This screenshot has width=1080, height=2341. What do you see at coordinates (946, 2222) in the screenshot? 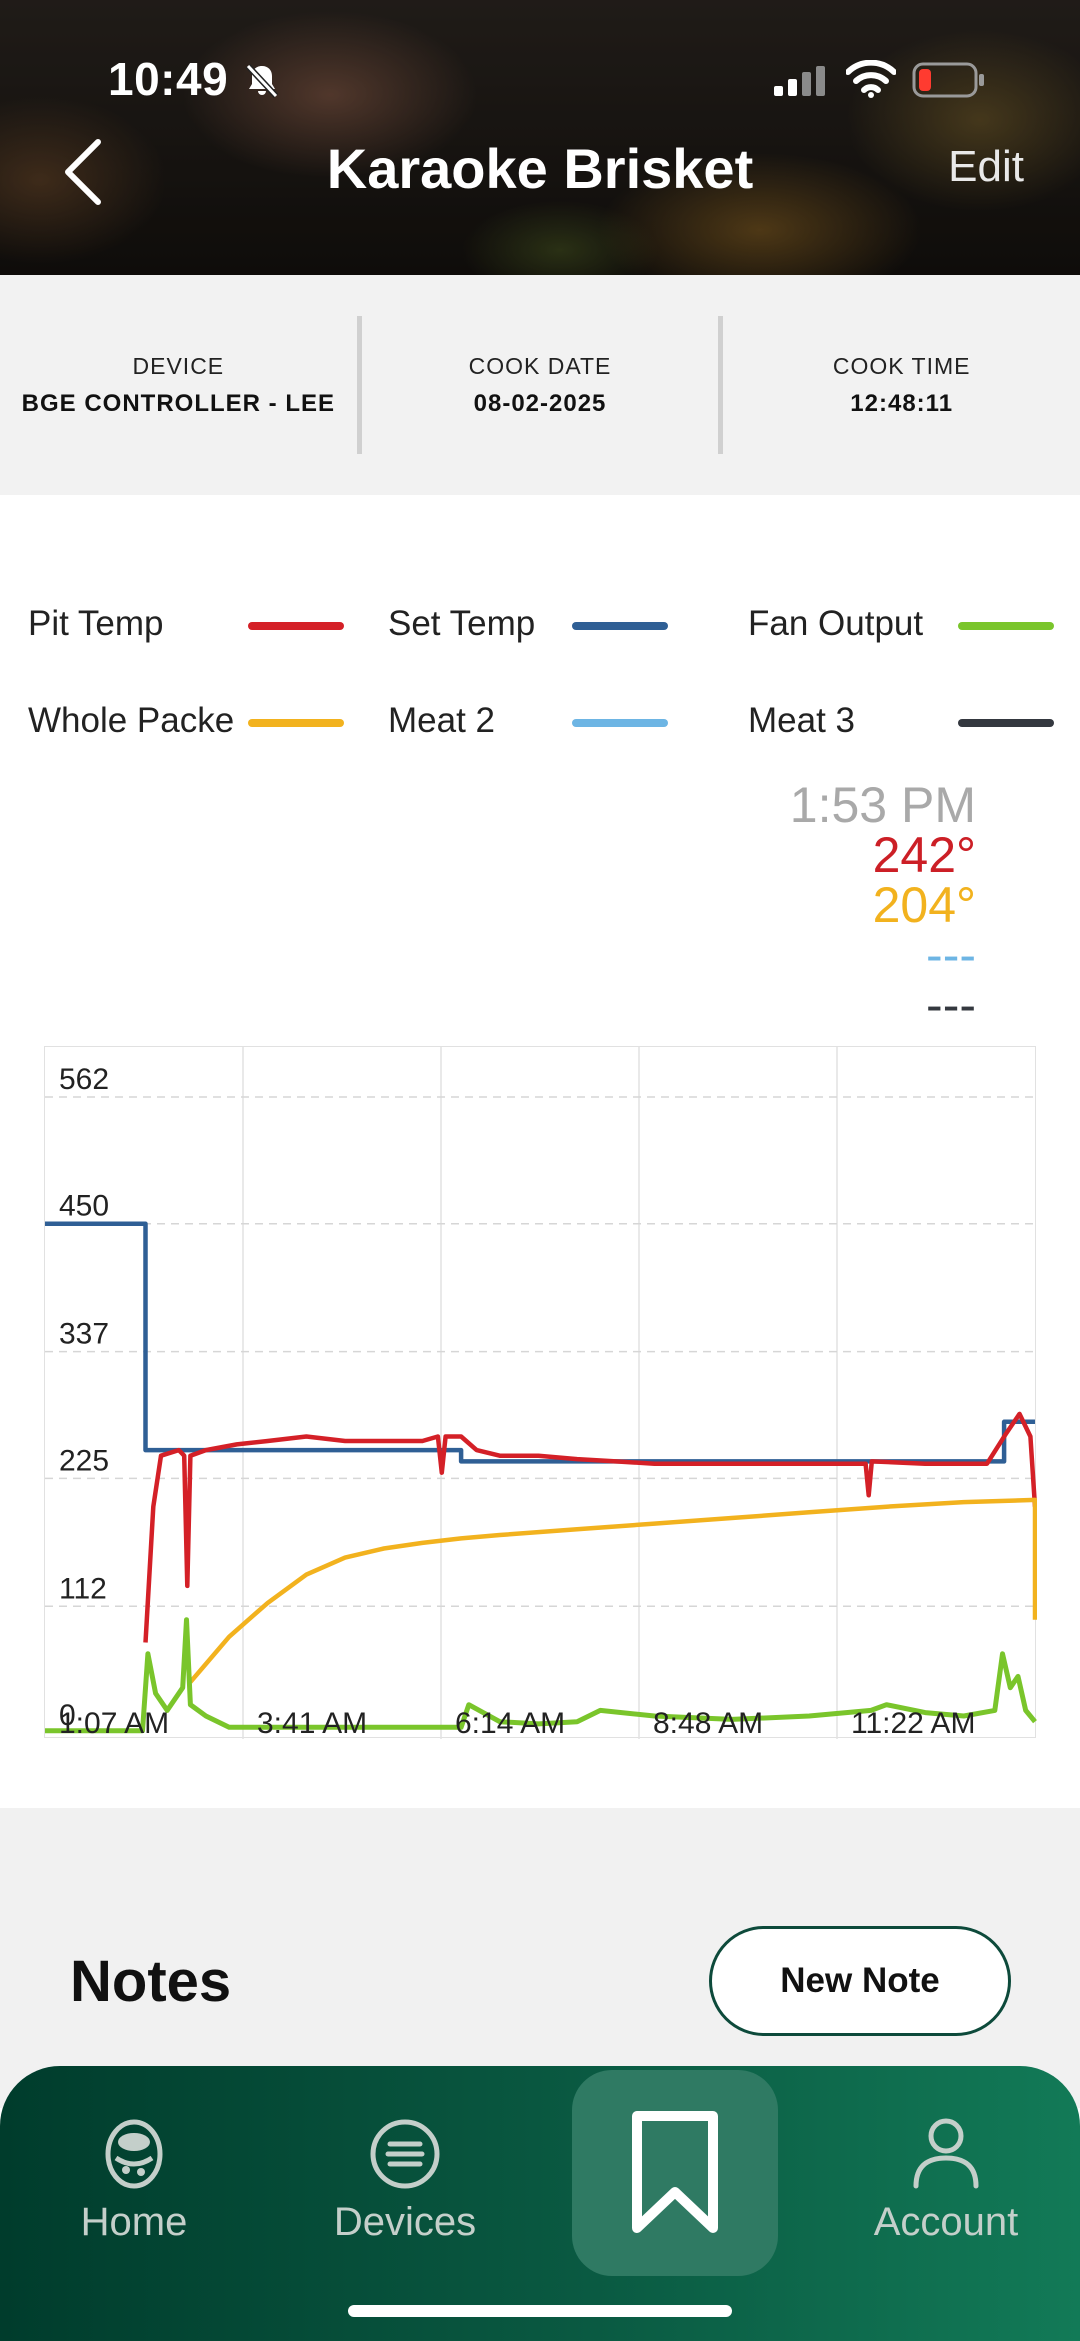
I see `nav-account-label: Account` at bounding box center [946, 2222].